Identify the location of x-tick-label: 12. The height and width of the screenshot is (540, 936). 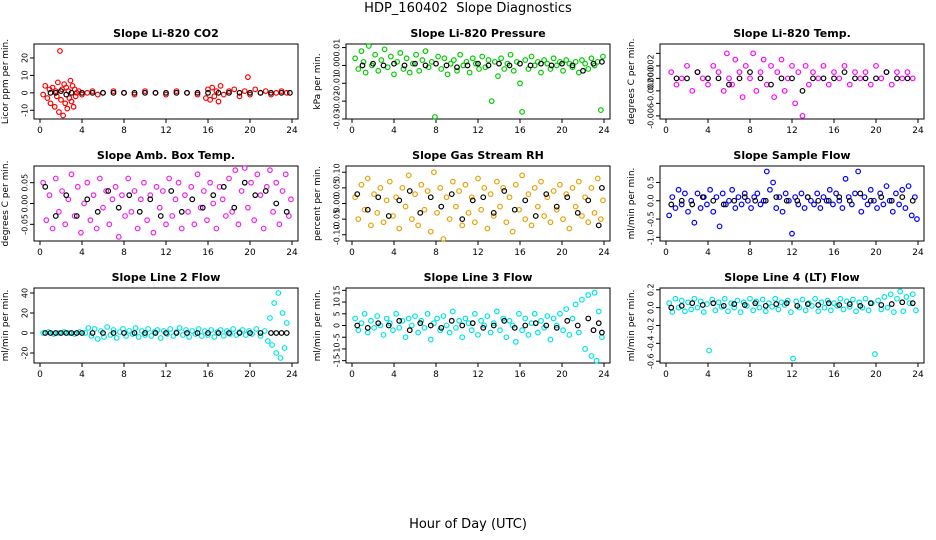
(477, 375).